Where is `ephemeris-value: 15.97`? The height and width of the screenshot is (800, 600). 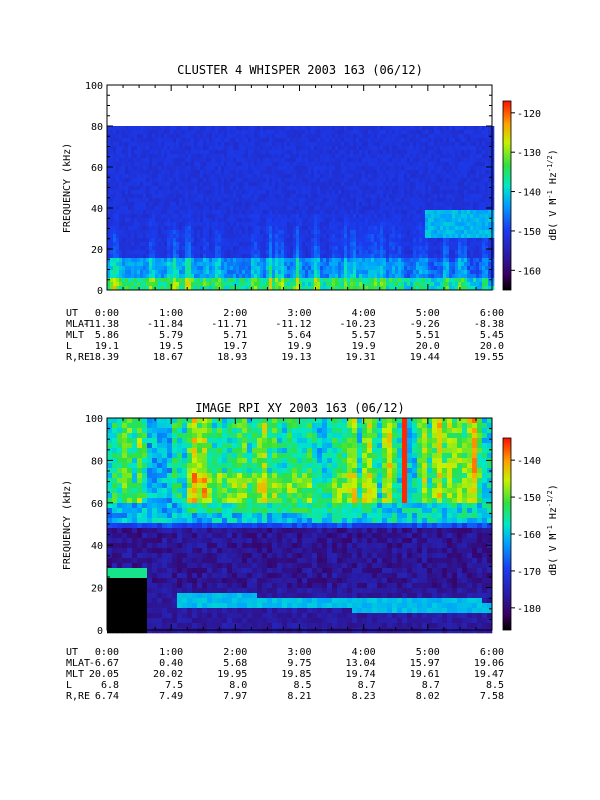
ephemeris-value: 15.97 is located at coordinates (425, 663).